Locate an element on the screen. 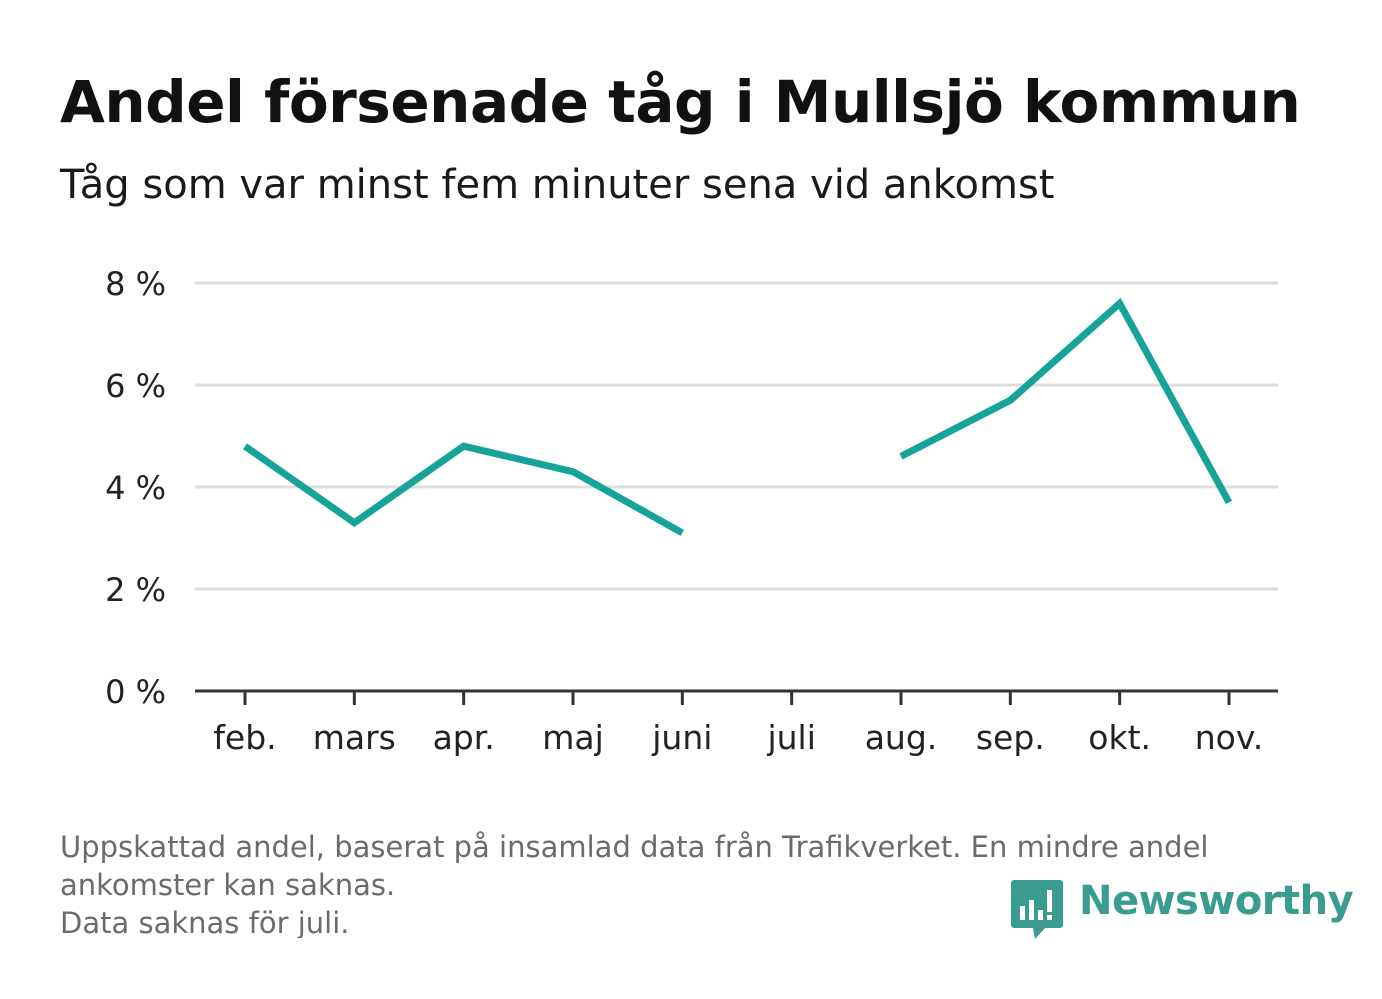 The image size is (1382, 999). x-tick-label: maj is located at coordinates (573, 737).